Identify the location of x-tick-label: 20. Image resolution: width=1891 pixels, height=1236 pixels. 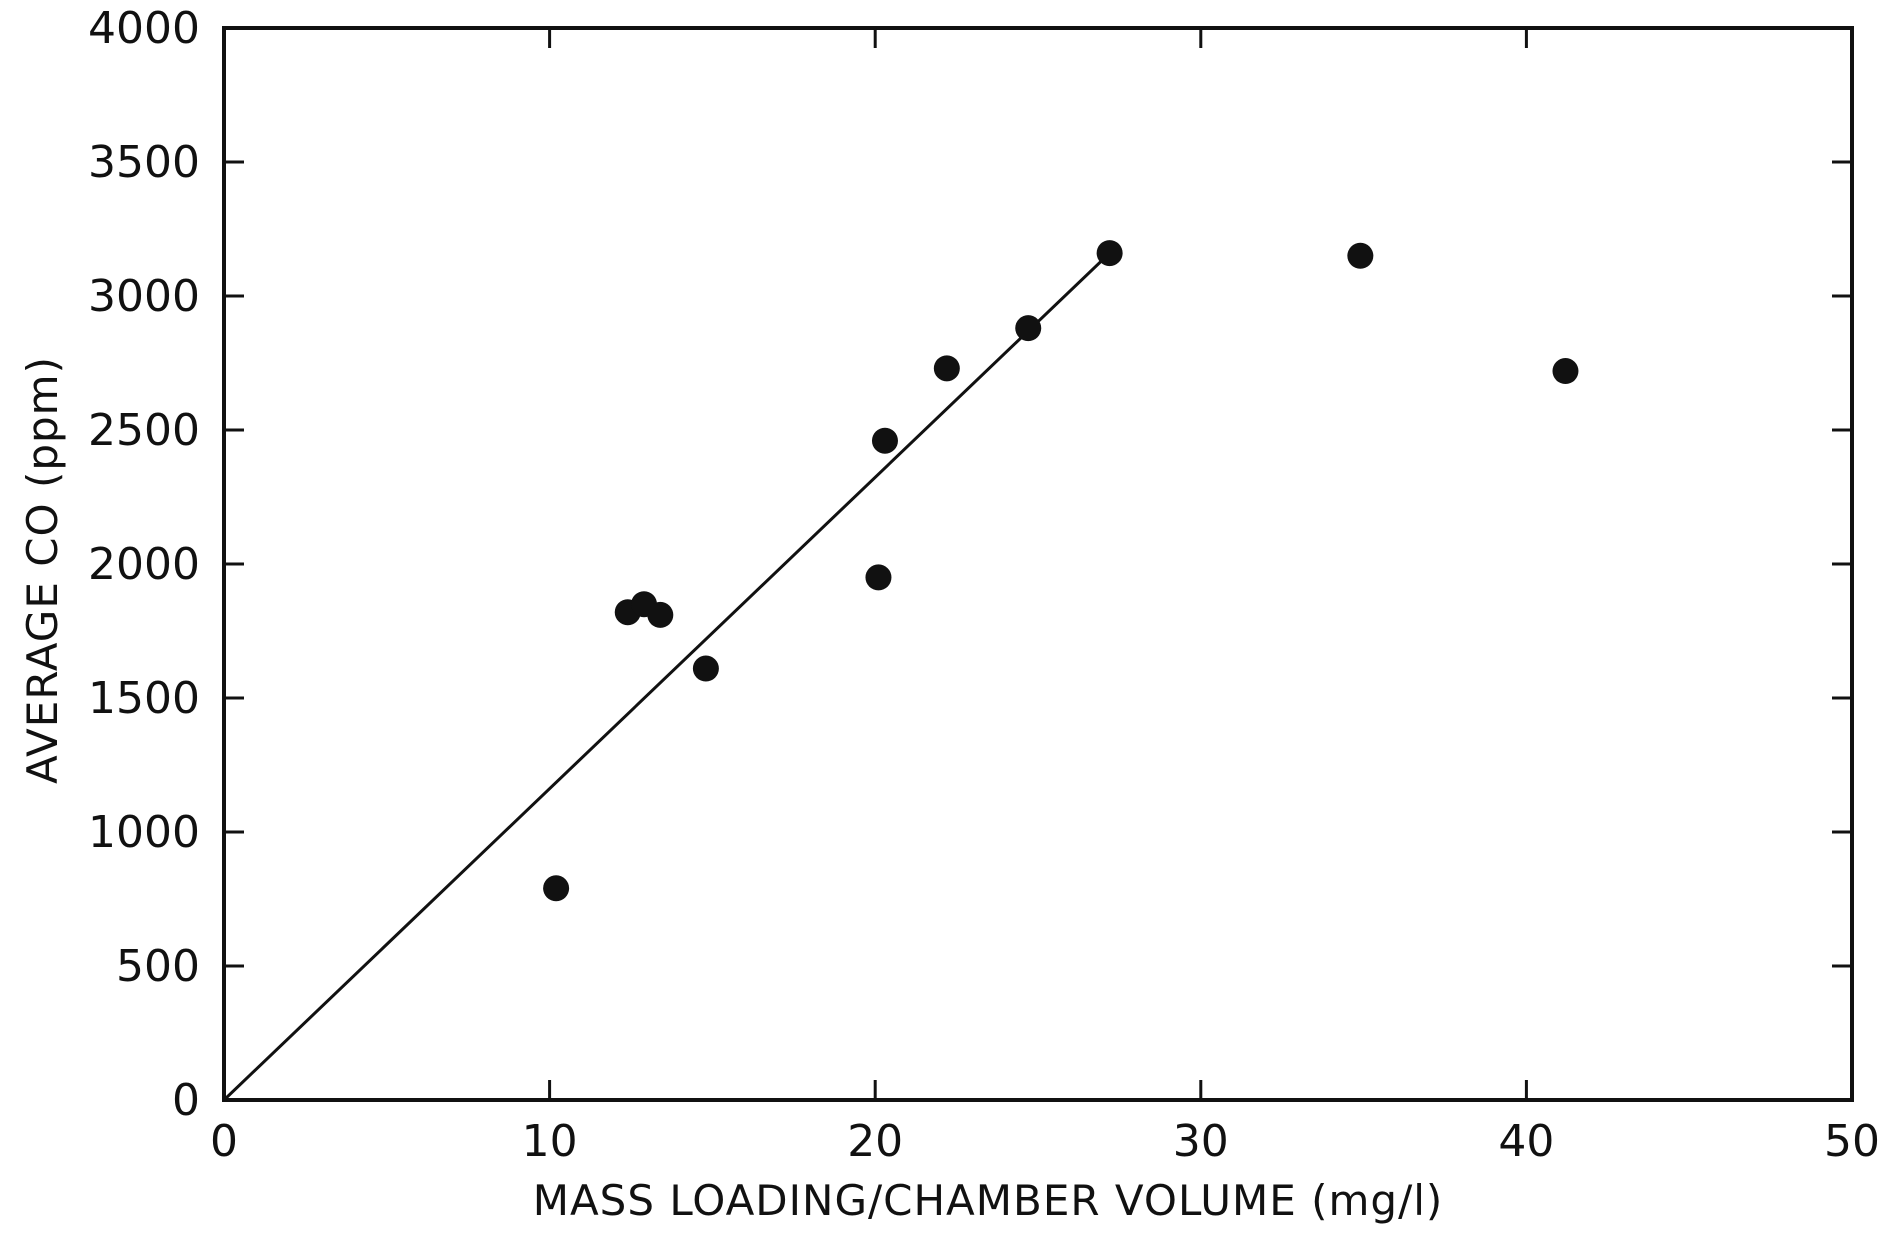
(875, 1141).